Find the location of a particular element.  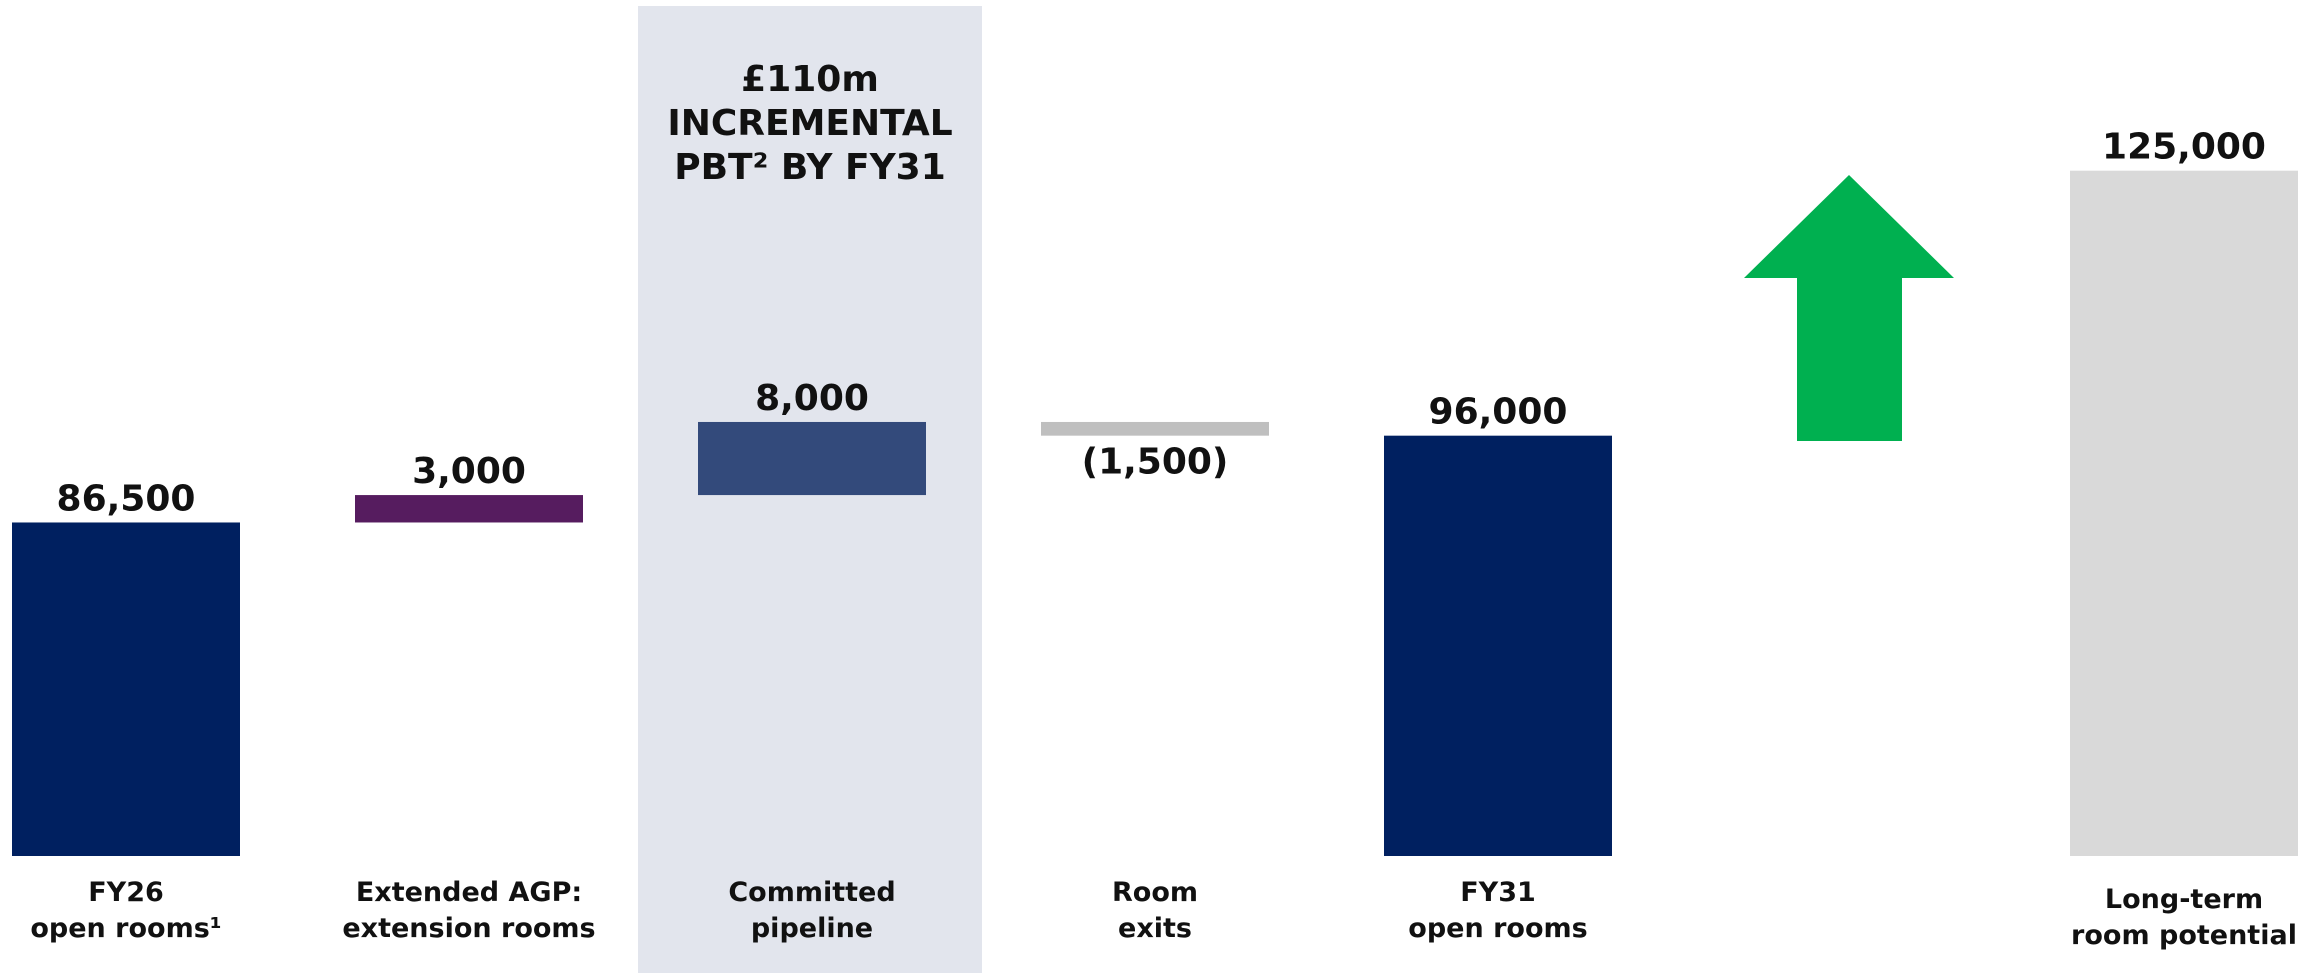

value-label: 3,000 is located at coordinates (469, 471).